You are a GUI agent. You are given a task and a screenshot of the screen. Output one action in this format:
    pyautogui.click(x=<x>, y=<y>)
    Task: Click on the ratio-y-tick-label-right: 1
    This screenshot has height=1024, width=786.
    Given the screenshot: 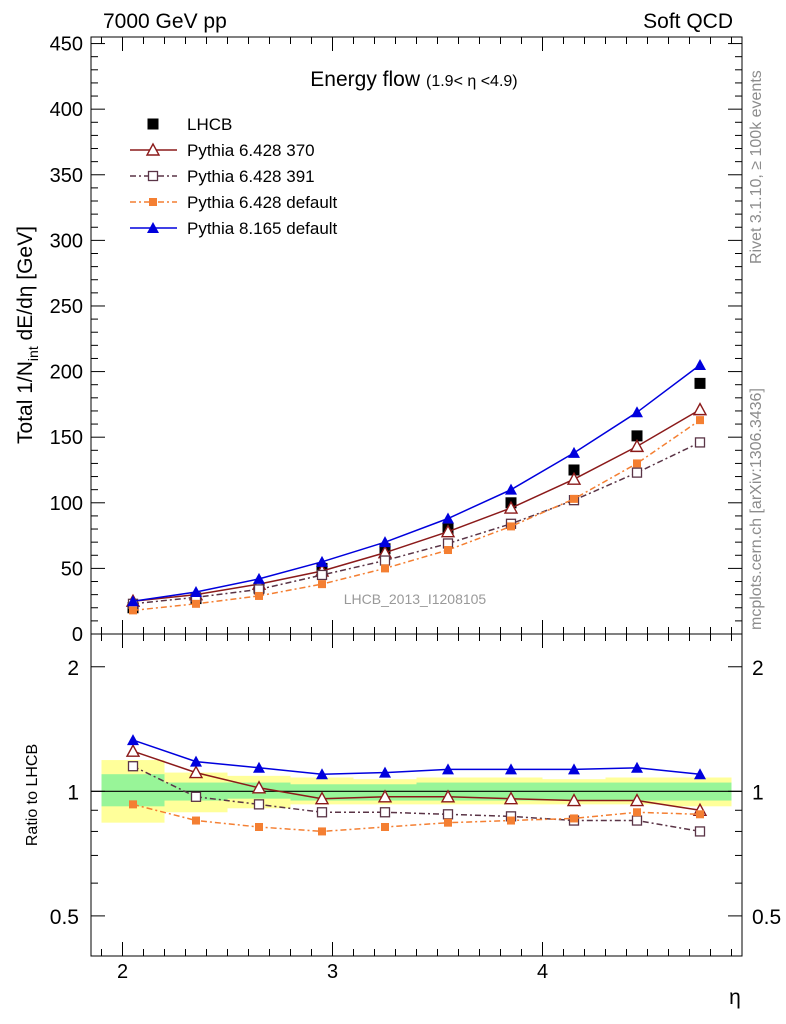 What is the action you would take?
    pyautogui.click(x=758, y=792)
    